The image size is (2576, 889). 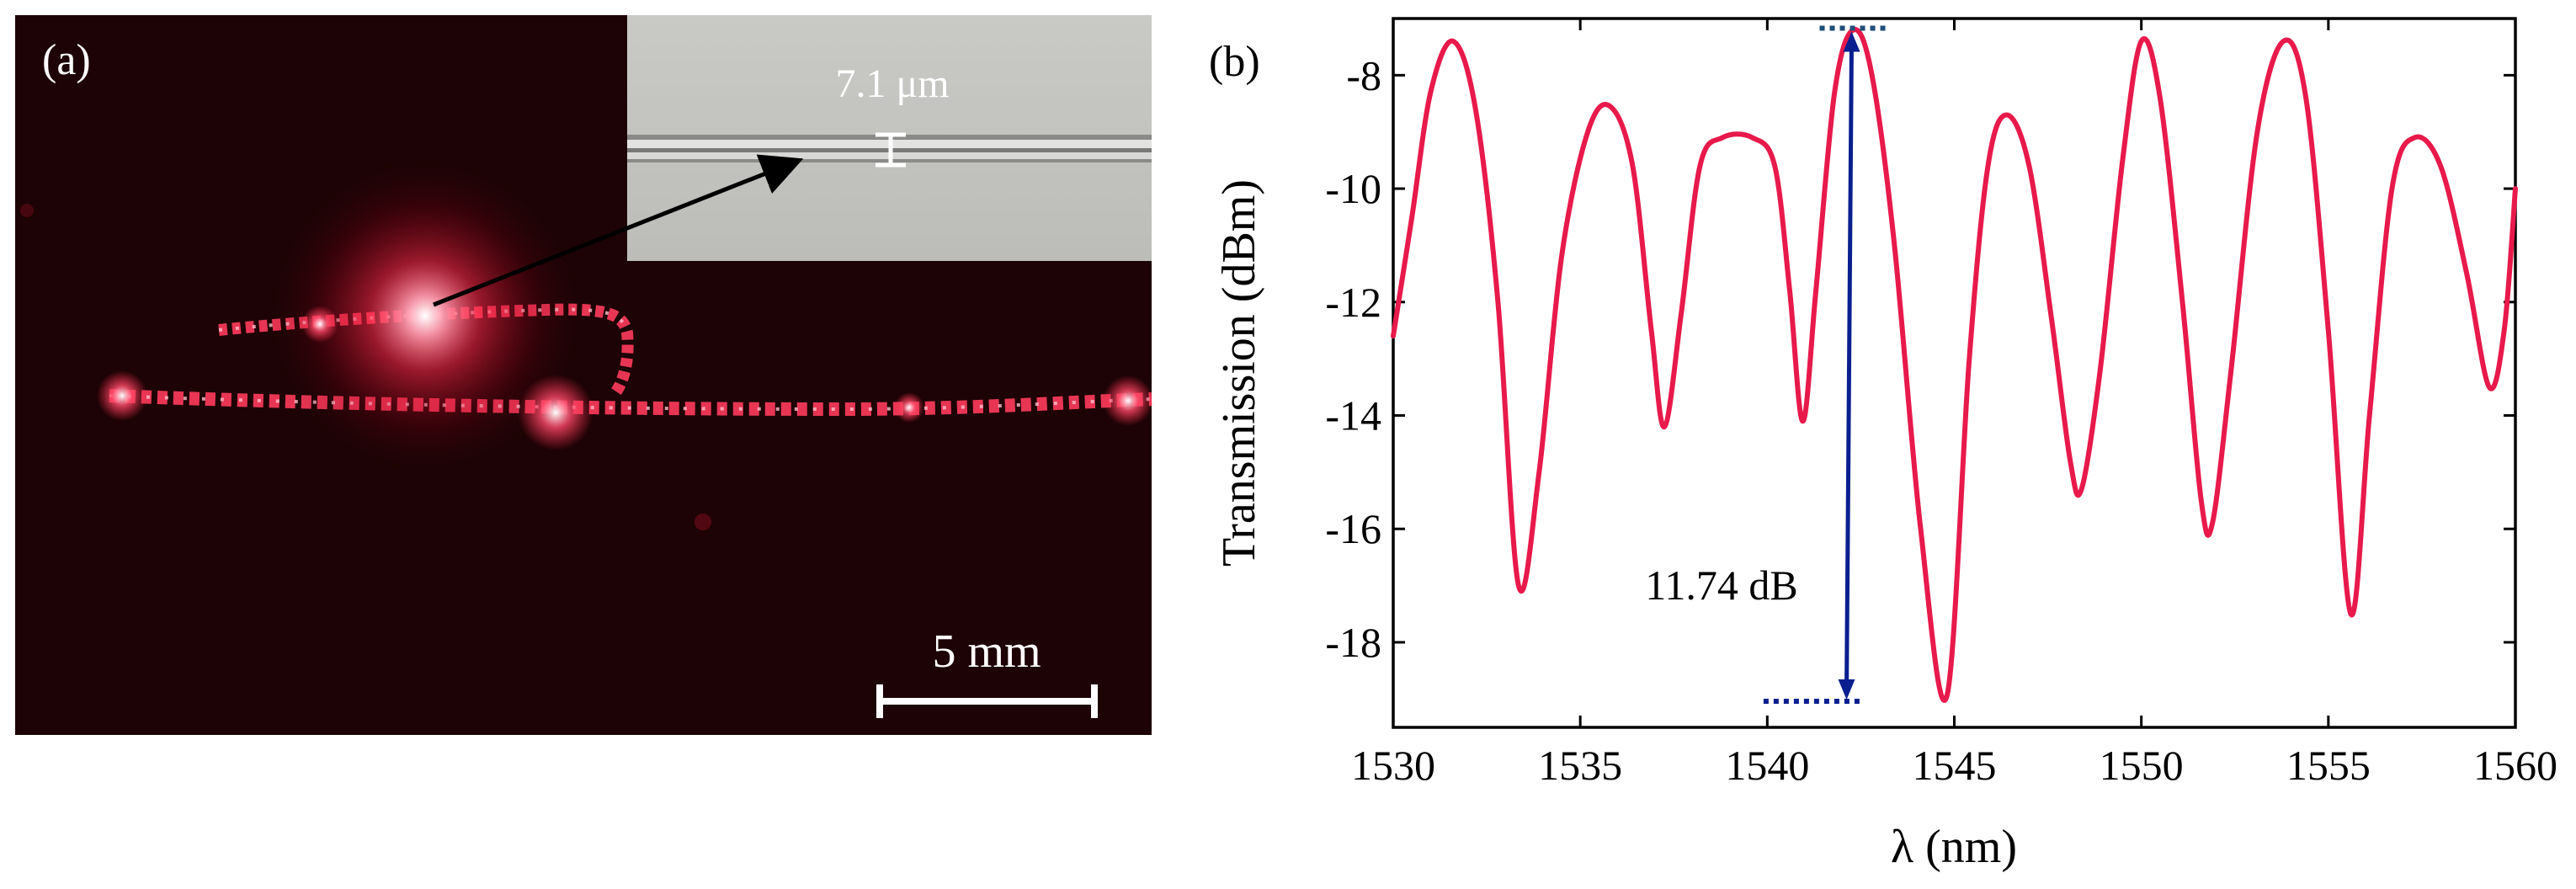 What do you see at coordinates (1353, 188) in the screenshot?
I see `y-tick-label: -10` at bounding box center [1353, 188].